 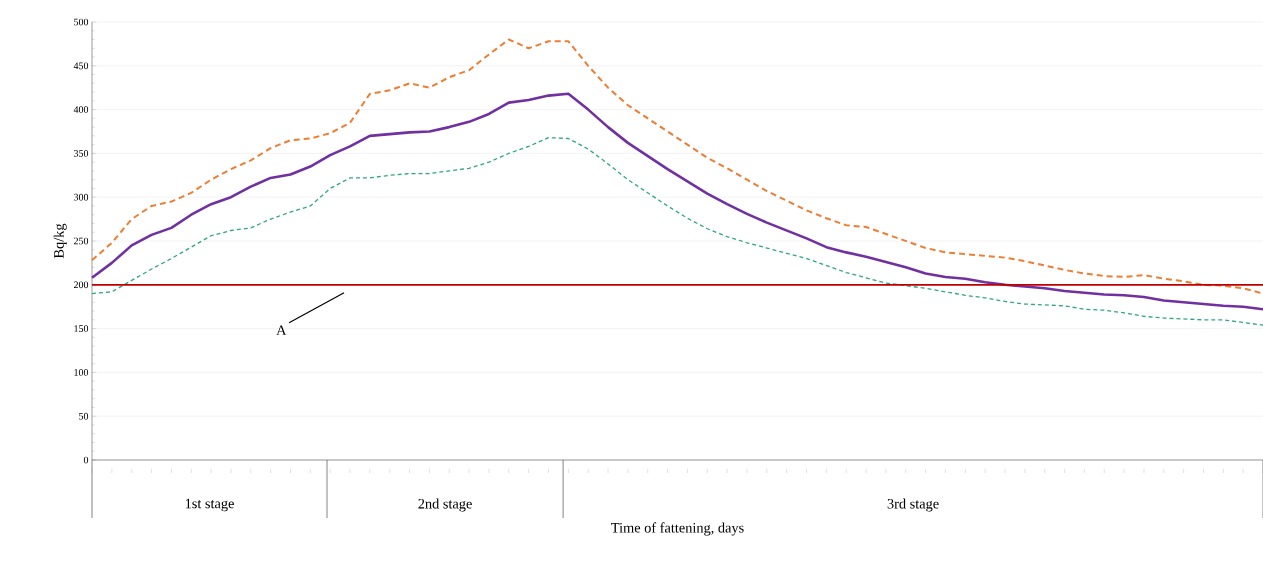 I want to click on y-tick-label: 350, so click(x=81, y=153).